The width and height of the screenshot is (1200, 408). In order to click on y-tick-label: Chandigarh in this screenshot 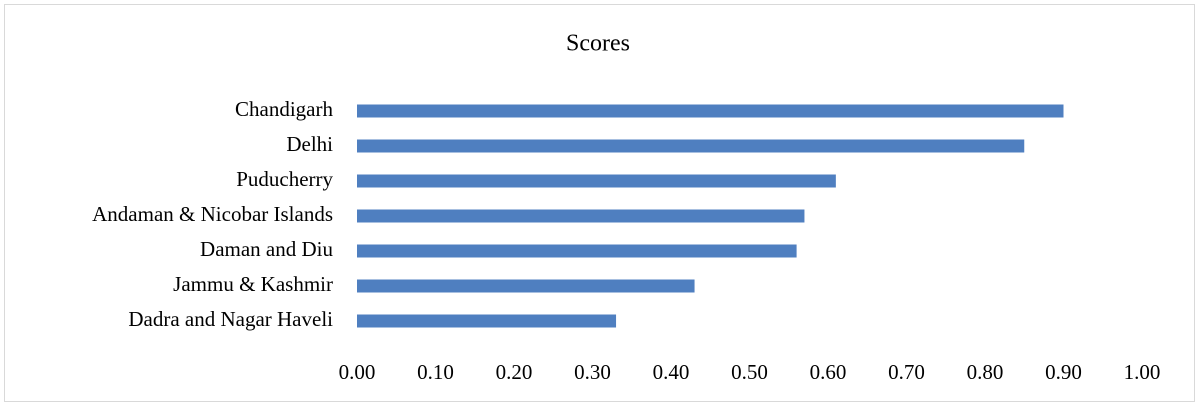, I will do `click(284, 109)`.